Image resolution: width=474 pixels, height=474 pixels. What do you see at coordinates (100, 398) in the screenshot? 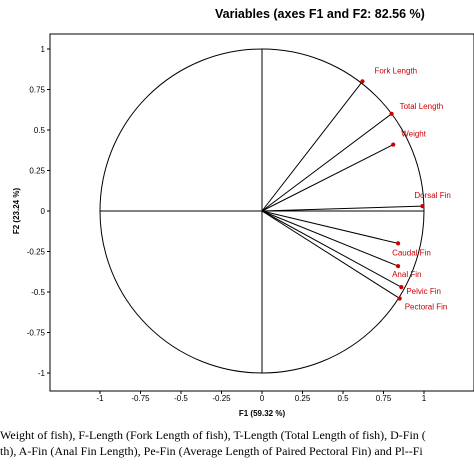
I see `x-tick-label: -1` at bounding box center [100, 398].